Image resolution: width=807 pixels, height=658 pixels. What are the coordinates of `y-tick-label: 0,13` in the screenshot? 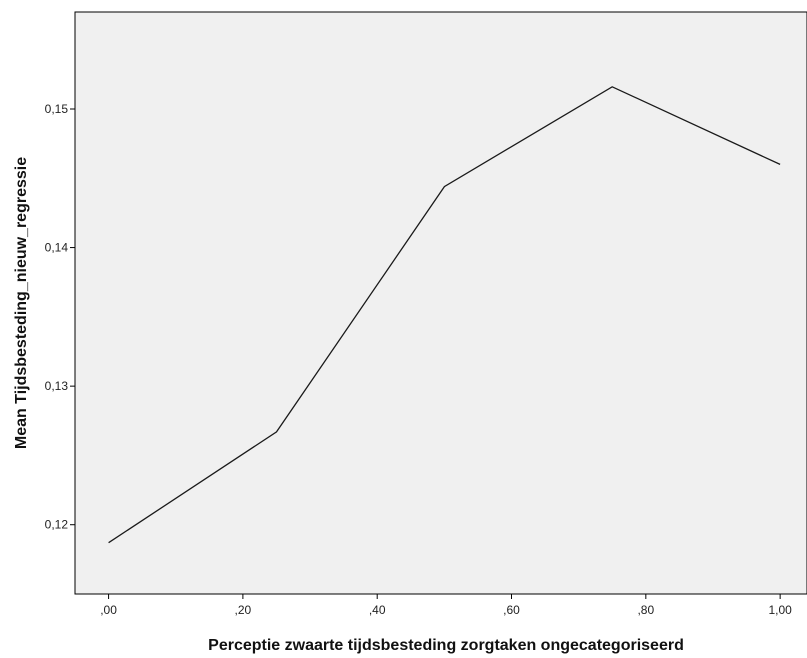 It's located at (57, 386).